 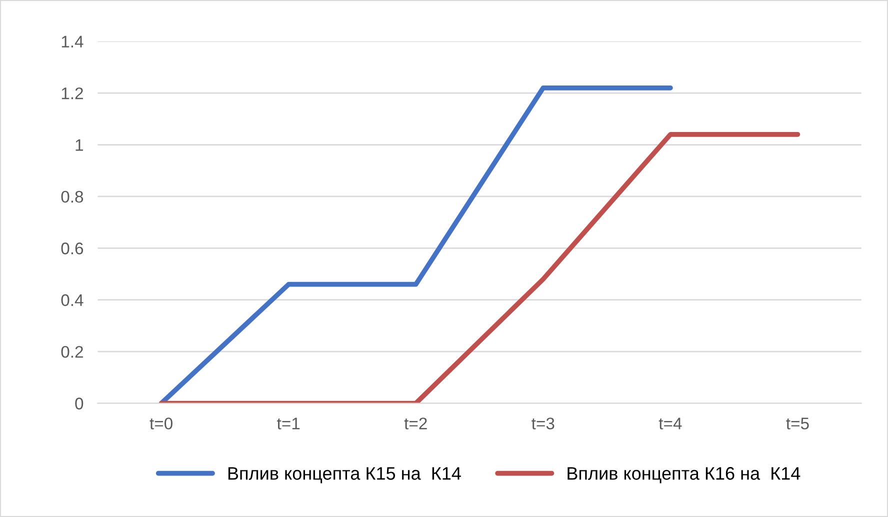 I want to click on x-tick-label: t=3, so click(x=543, y=424).